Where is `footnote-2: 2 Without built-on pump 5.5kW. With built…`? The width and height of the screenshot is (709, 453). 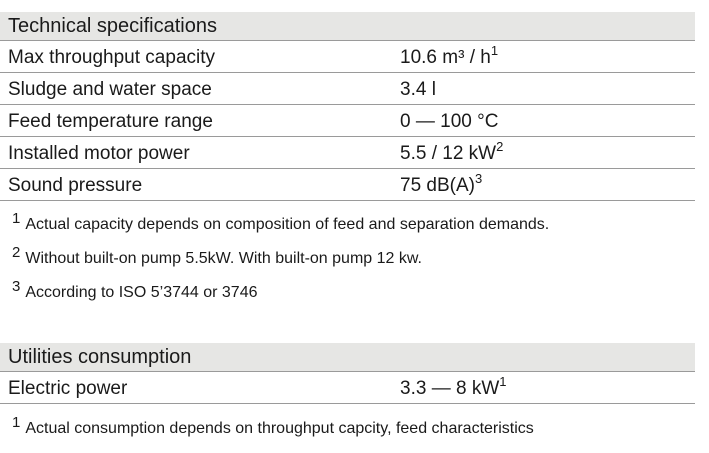 footnote-2: 2 Without built-on pump 5.5kW. With built… is located at coordinates (217, 256).